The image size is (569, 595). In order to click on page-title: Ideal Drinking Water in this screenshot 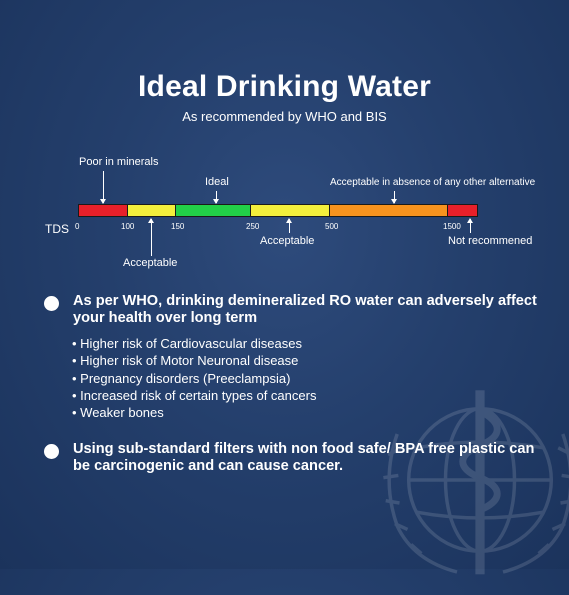, I will do `click(284, 86)`.